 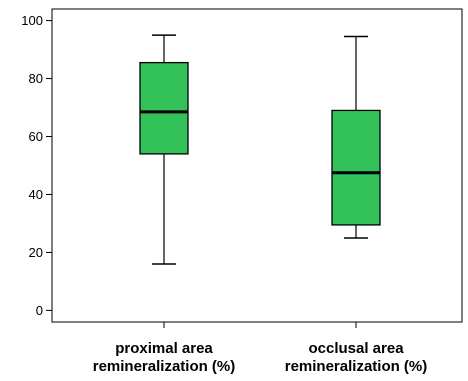 I want to click on y-tick-label: 40, so click(x=36, y=194).